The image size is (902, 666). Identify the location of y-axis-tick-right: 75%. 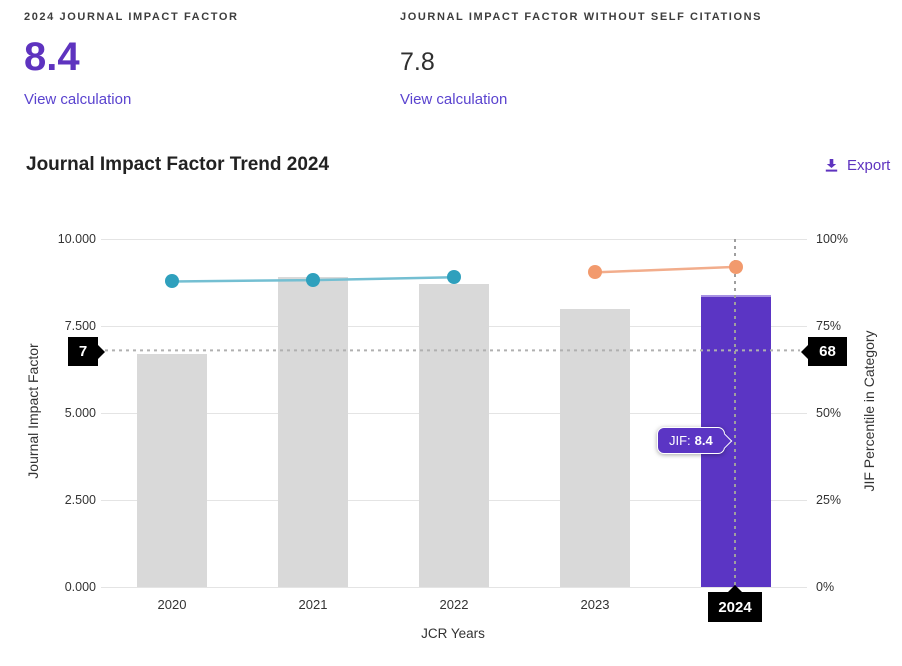
(829, 326).